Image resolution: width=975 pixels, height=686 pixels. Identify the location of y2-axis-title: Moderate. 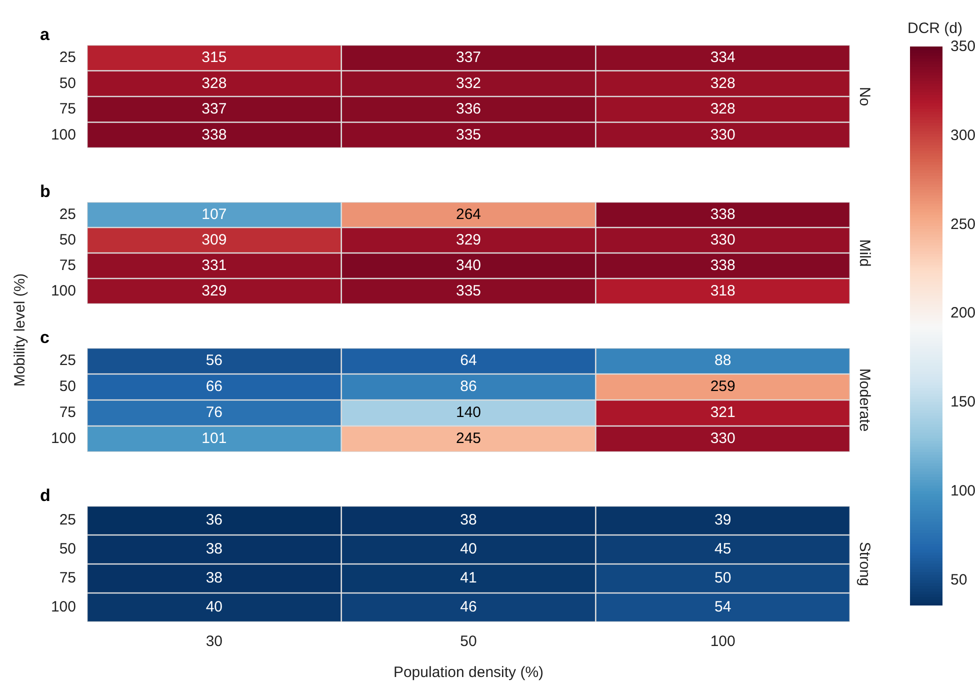
(864, 400).